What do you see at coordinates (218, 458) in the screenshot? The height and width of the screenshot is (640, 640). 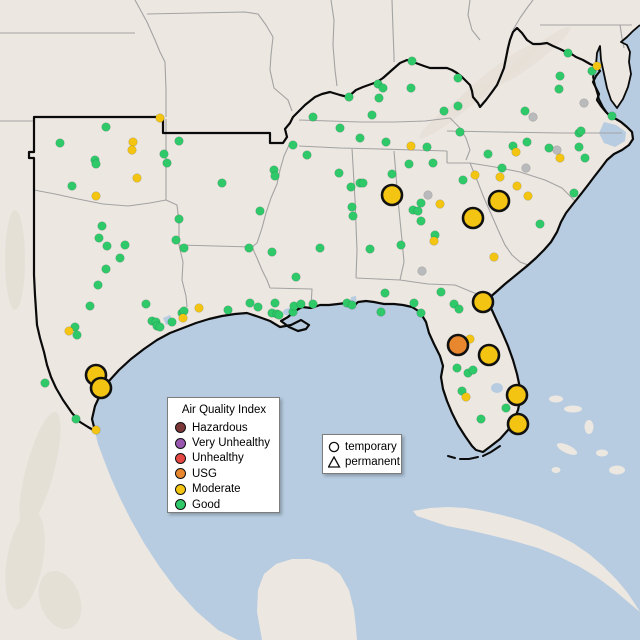 I see `aqi-legend-label: Unhealthy` at bounding box center [218, 458].